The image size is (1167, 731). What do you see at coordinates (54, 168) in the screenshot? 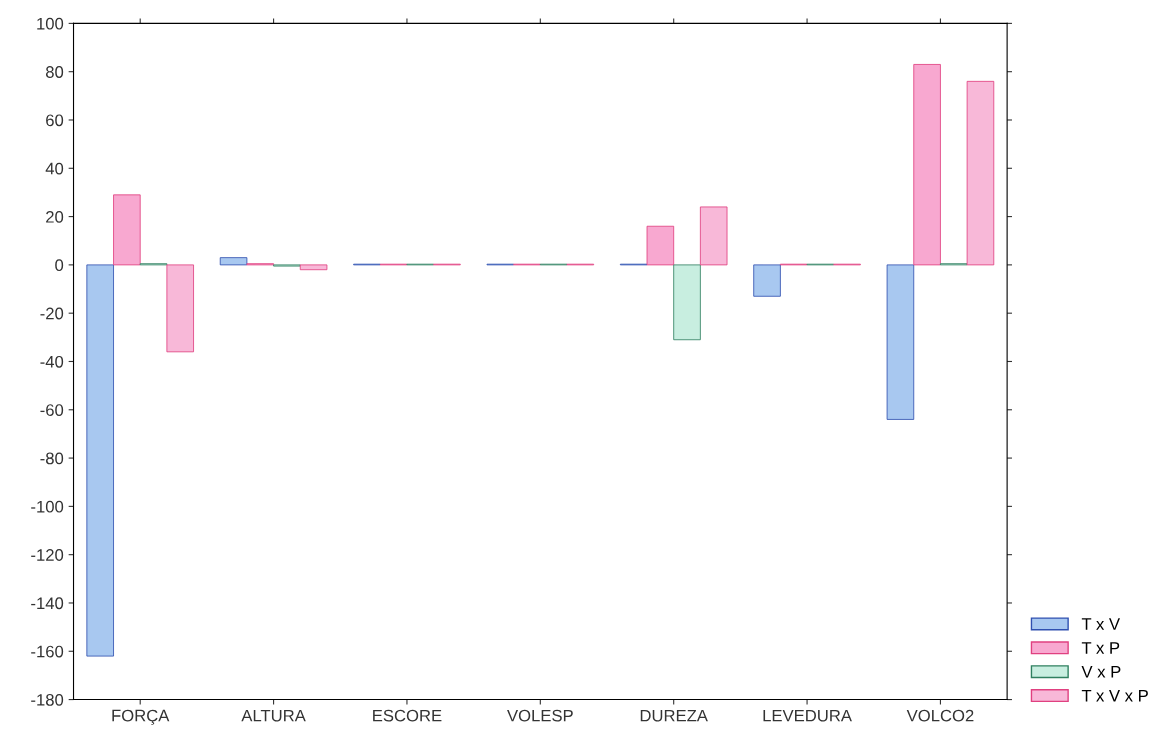
I see `y-tick-label: 40` at bounding box center [54, 168].